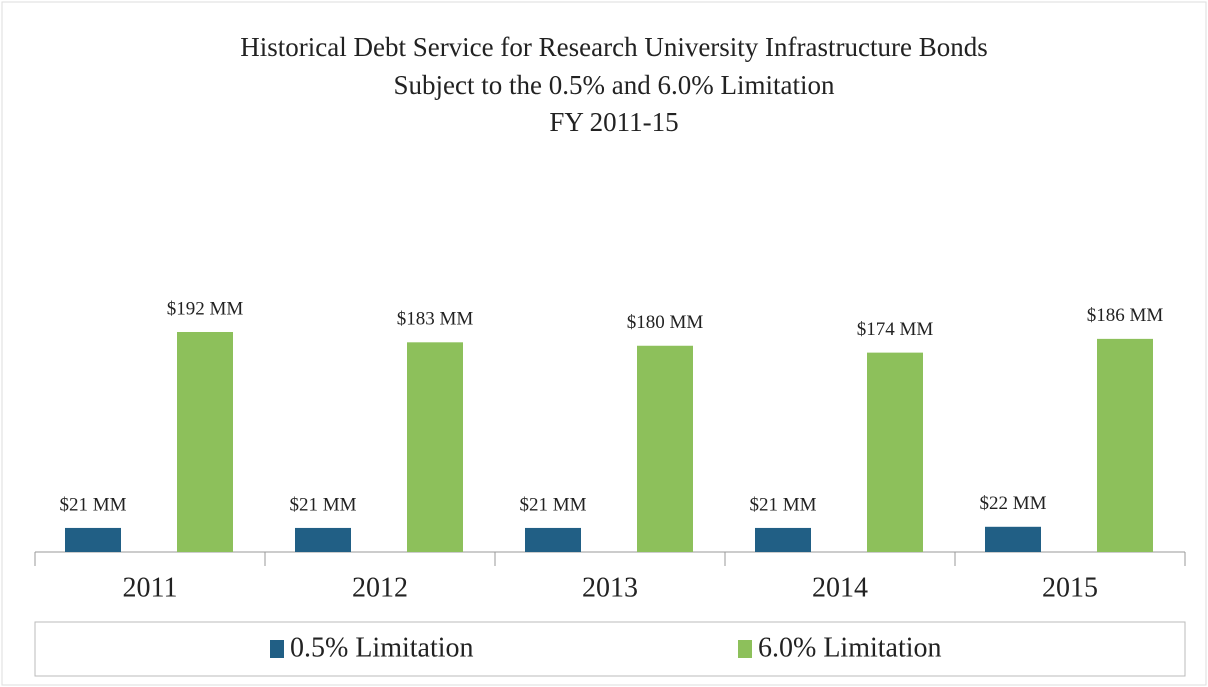  Describe the element at coordinates (840, 587) in the screenshot. I see `x-tick-label: 2014` at that location.